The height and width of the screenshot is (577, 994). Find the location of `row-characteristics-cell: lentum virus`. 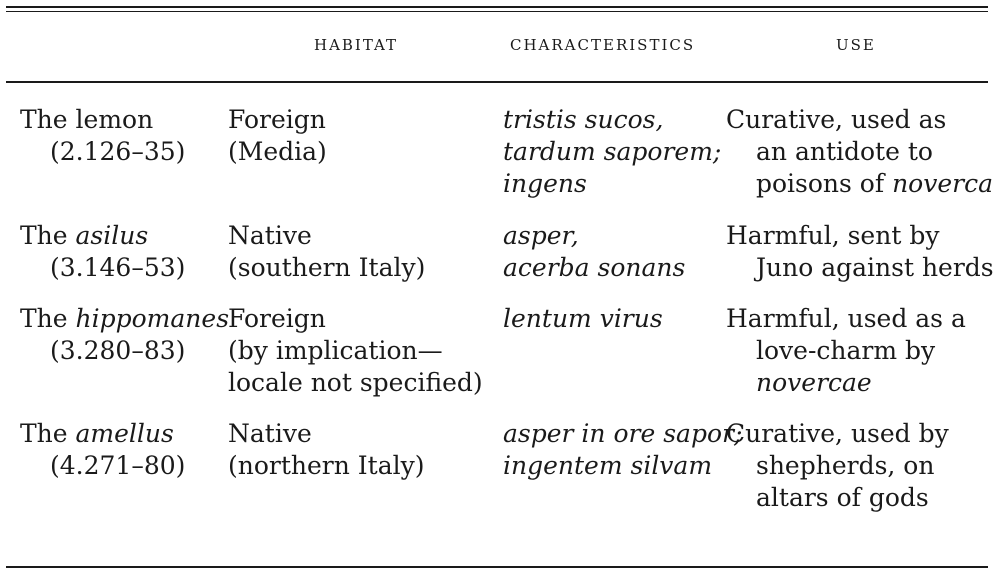

row-characteristics-cell: lentum virus is located at coordinates (583, 319).